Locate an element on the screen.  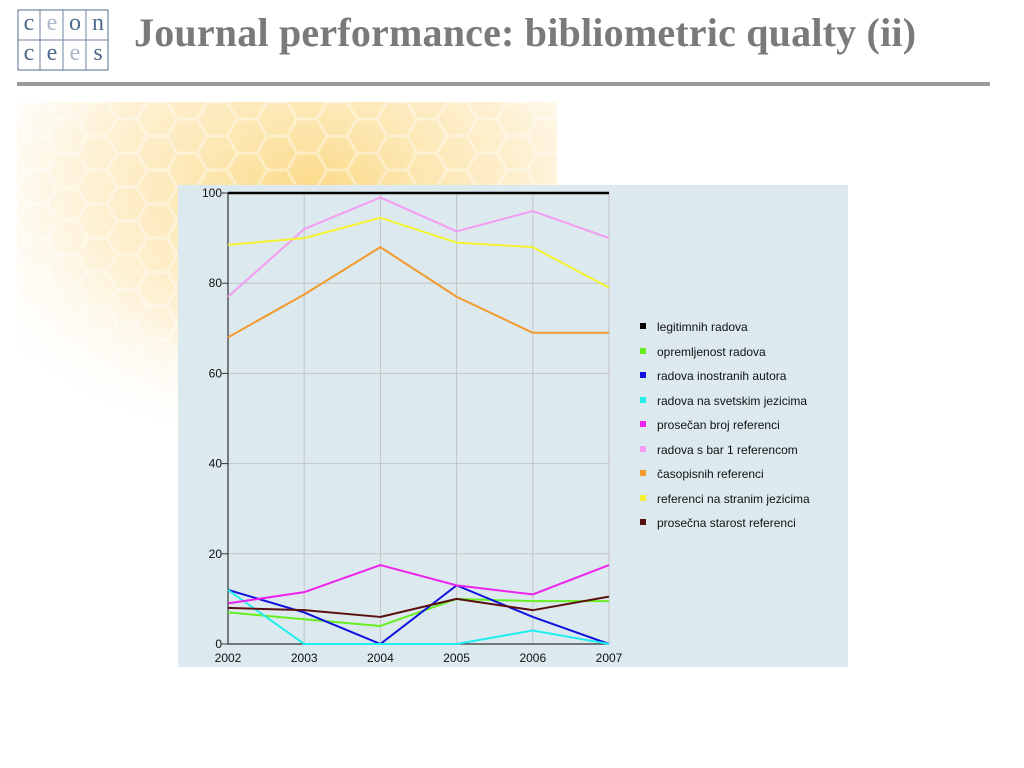
y-tick-label: 100 is located at coordinates (212, 193).